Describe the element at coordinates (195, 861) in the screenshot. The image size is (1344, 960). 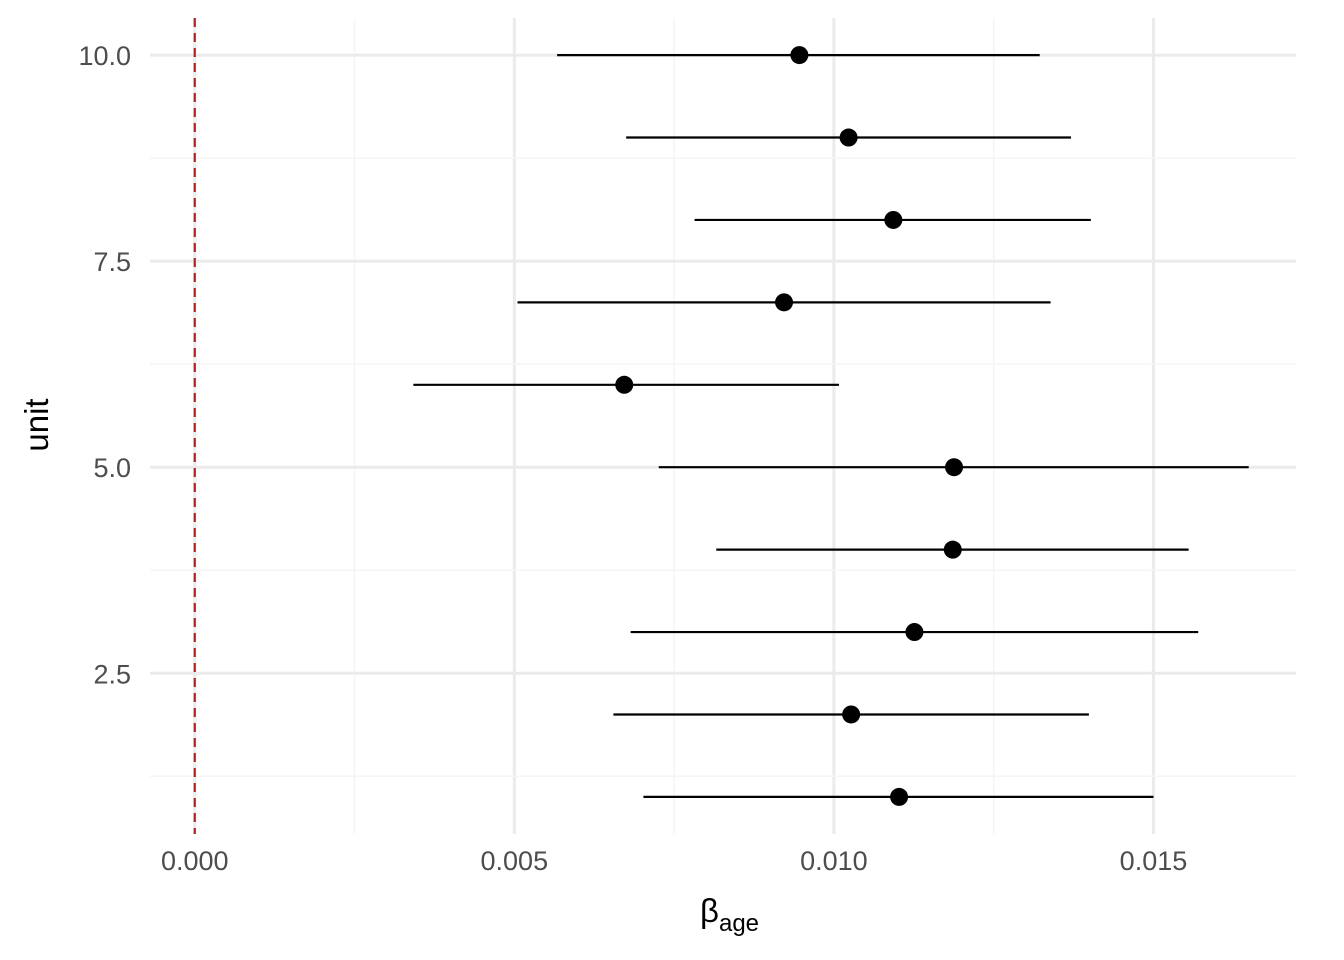
I see `x-tick-label: 0.000` at that location.